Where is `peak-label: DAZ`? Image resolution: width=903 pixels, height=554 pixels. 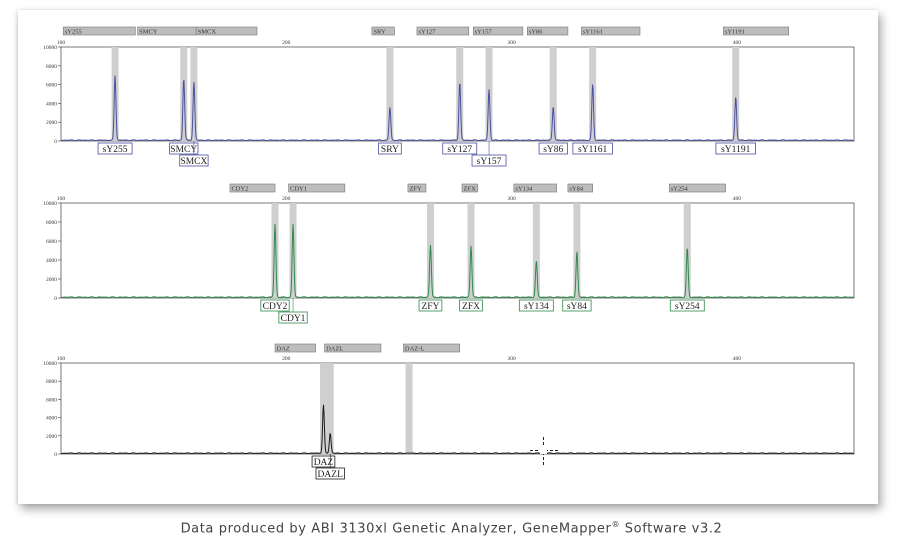 peak-label: DAZ is located at coordinates (324, 463).